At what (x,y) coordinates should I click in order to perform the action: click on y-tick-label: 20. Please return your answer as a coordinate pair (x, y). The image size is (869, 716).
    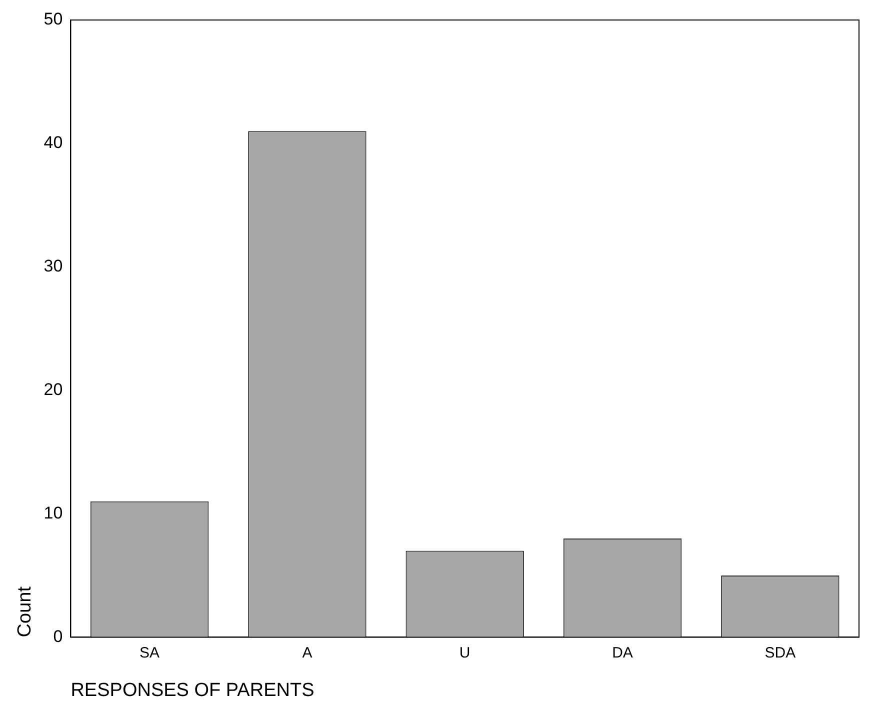
    Looking at the image, I should click on (53, 390).